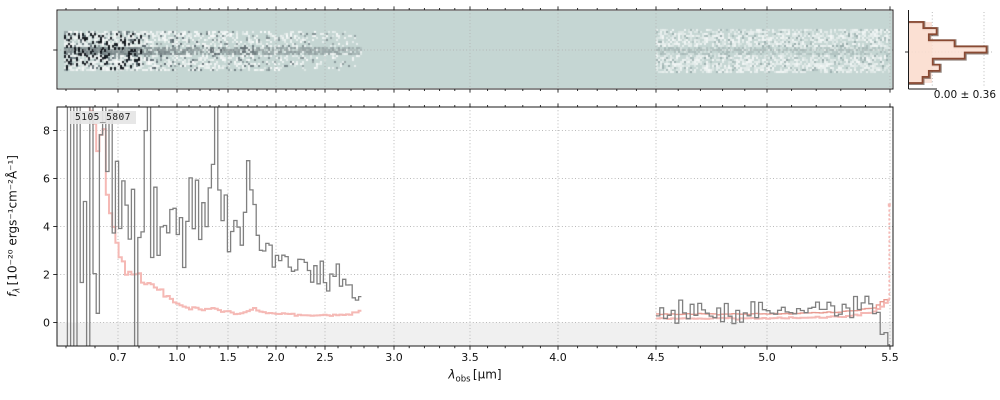  I want to click on x-axis-label: λobs [µm], so click(474, 375).